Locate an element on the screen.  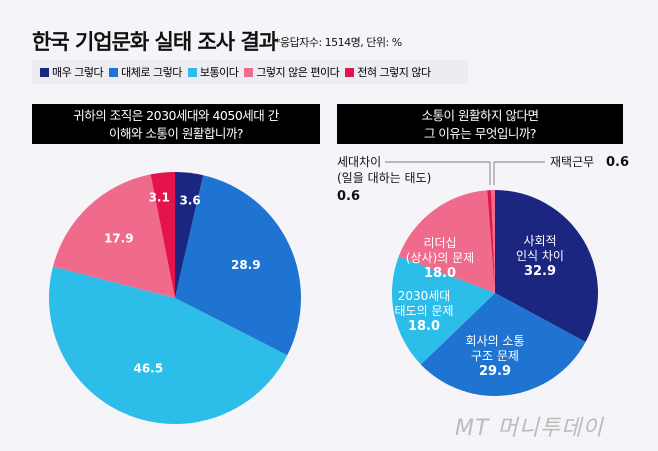
value-label: 3.1 is located at coordinates (159, 198).